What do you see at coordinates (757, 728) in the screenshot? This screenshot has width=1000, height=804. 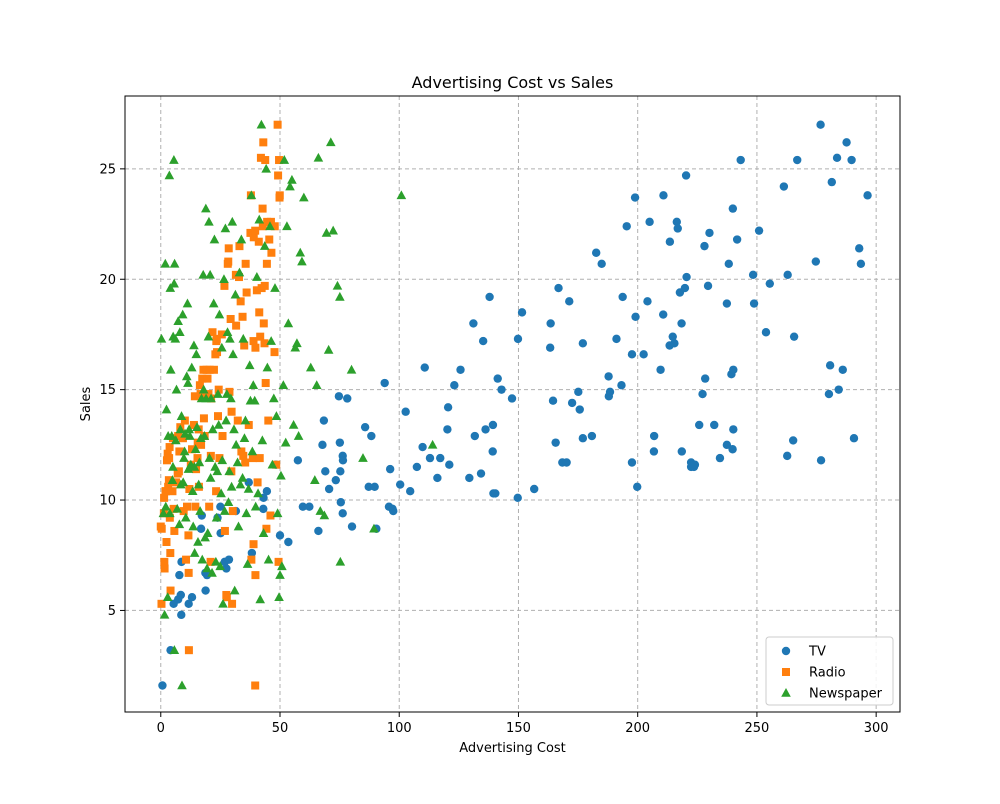 I see `x-tick-label: 250` at bounding box center [757, 728].